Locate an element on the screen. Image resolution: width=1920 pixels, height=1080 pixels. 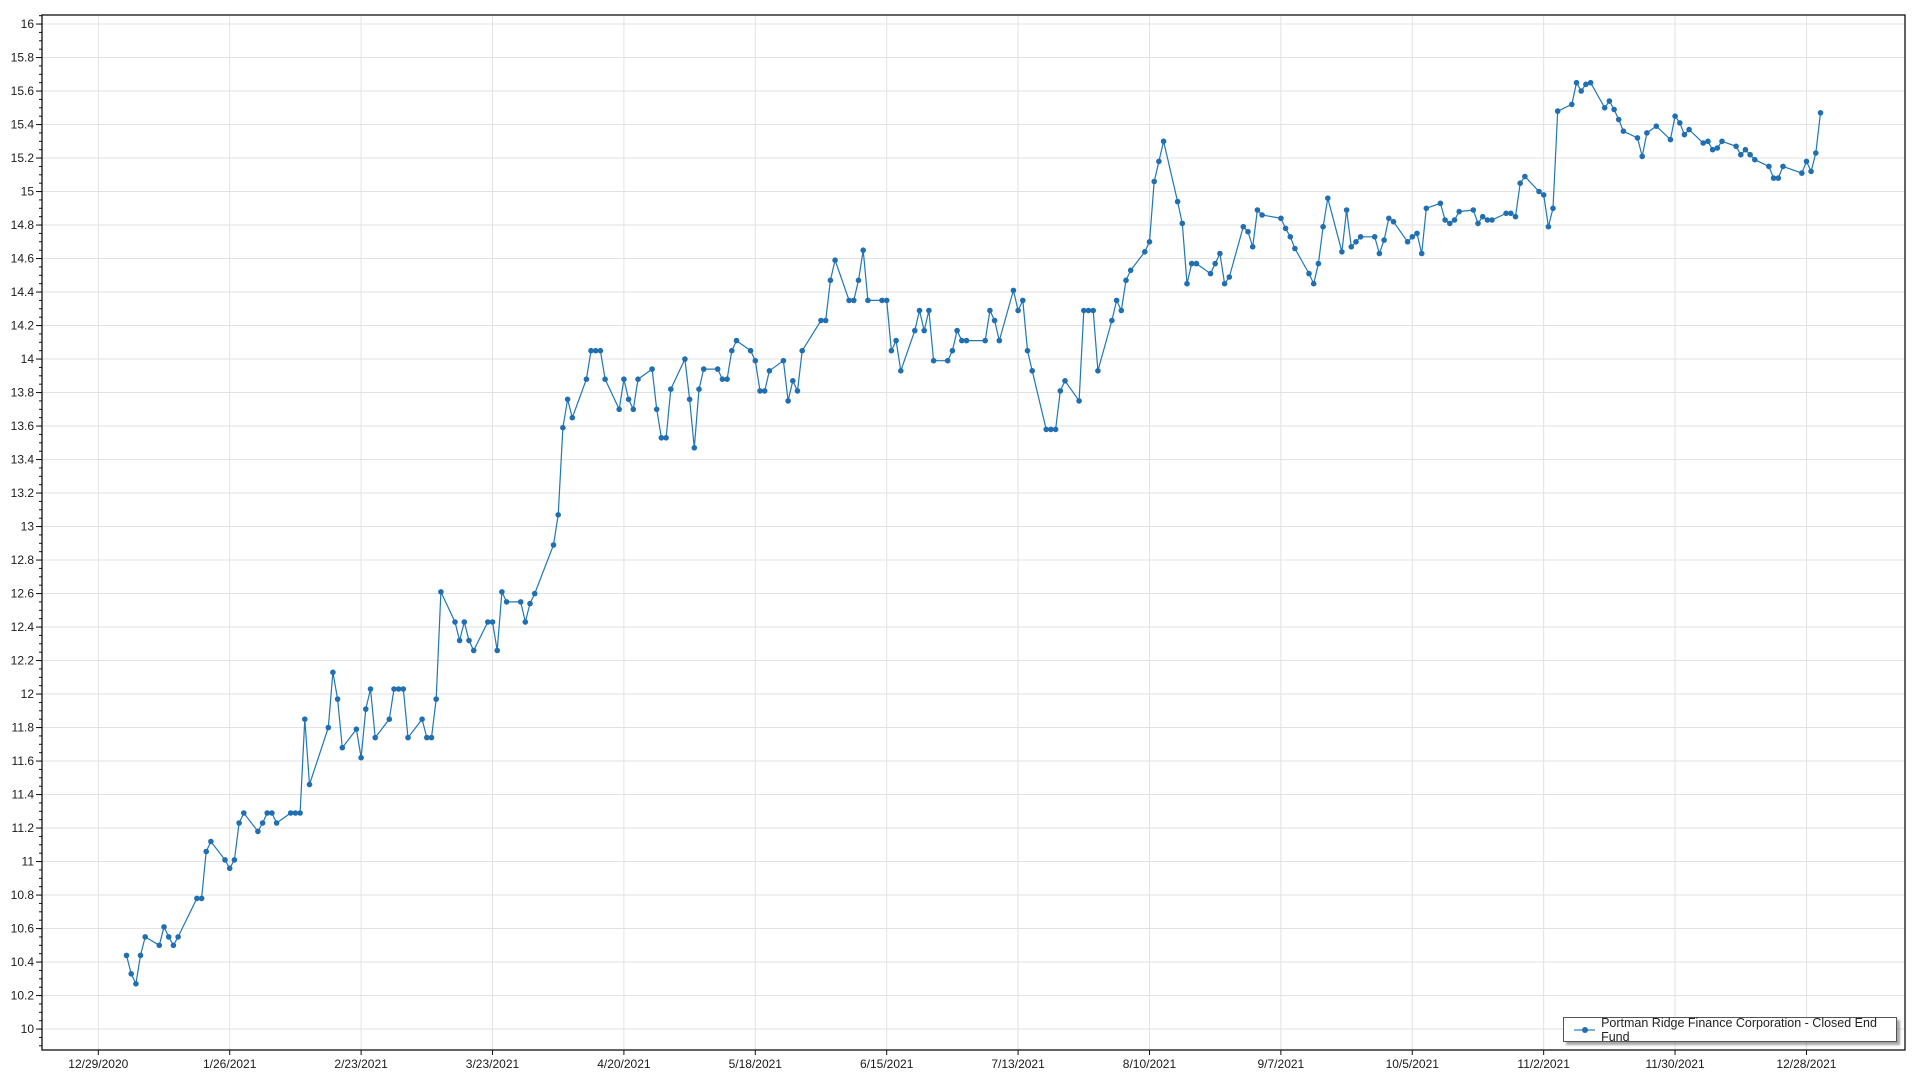
y-tick-label: 15.4 is located at coordinates (23, 125).